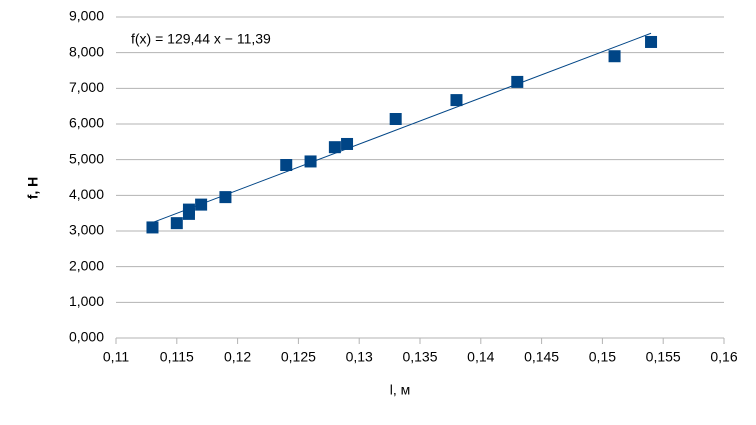  I want to click on y-tick-label: 7,000, so click(86, 87).